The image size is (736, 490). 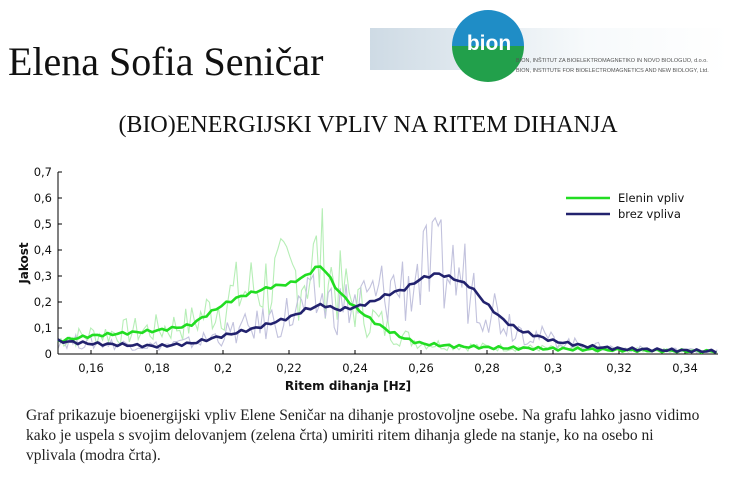 I want to click on legend-label-0: Elenin vpliv, so click(x=651, y=198).